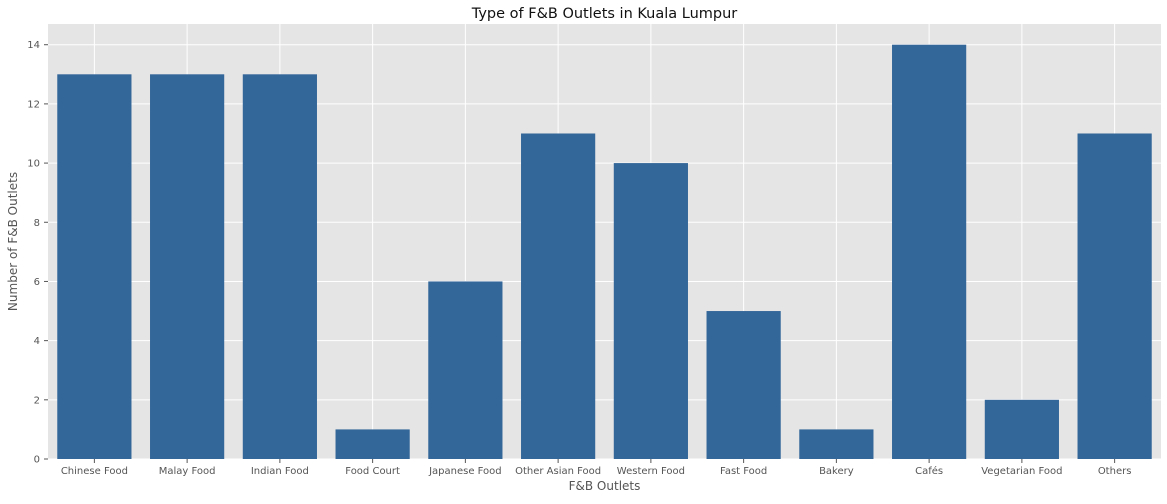  Describe the element at coordinates (743, 471) in the screenshot. I see `x-tick-label: Fast Food` at that location.